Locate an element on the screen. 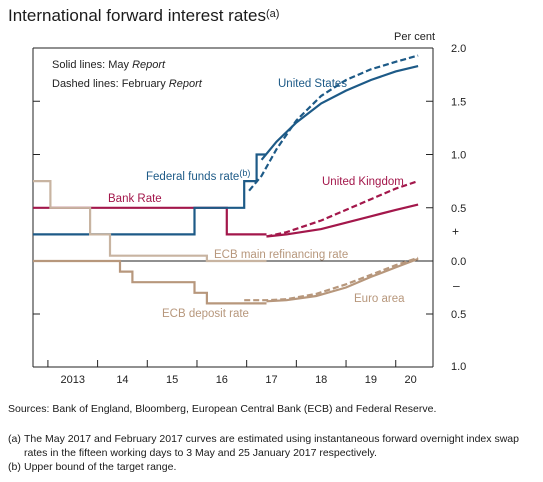 The image size is (543, 482). label-federal-funds-rate-text: Federal funds rate is located at coordinates (192, 177).